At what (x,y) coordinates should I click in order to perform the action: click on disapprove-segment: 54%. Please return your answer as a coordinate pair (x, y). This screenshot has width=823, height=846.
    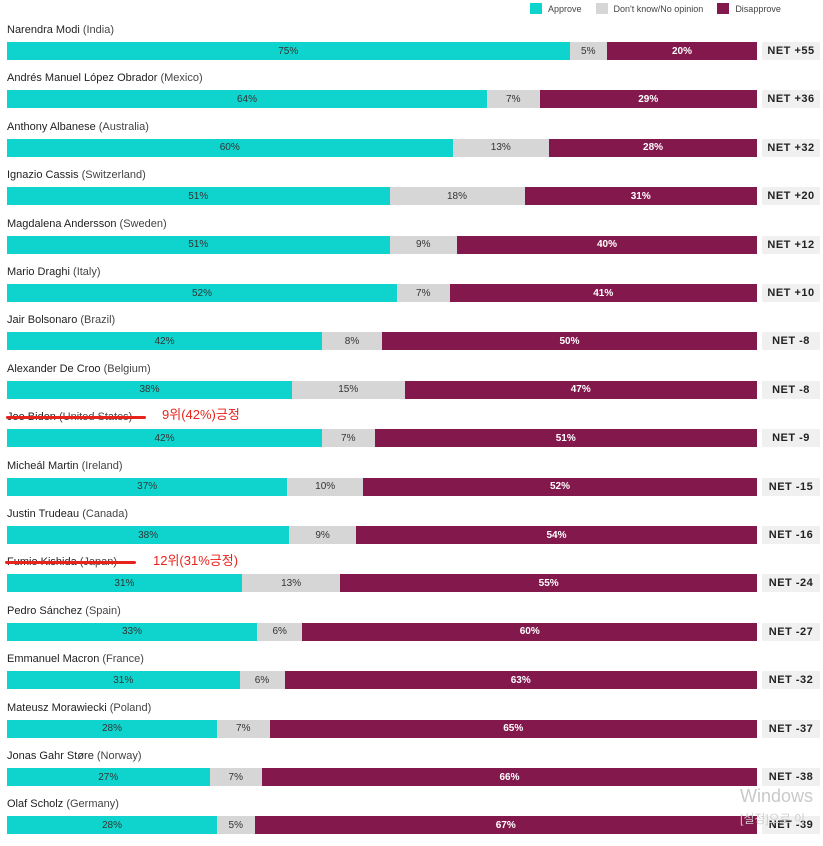
    Looking at the image, I should click on (556, 535).